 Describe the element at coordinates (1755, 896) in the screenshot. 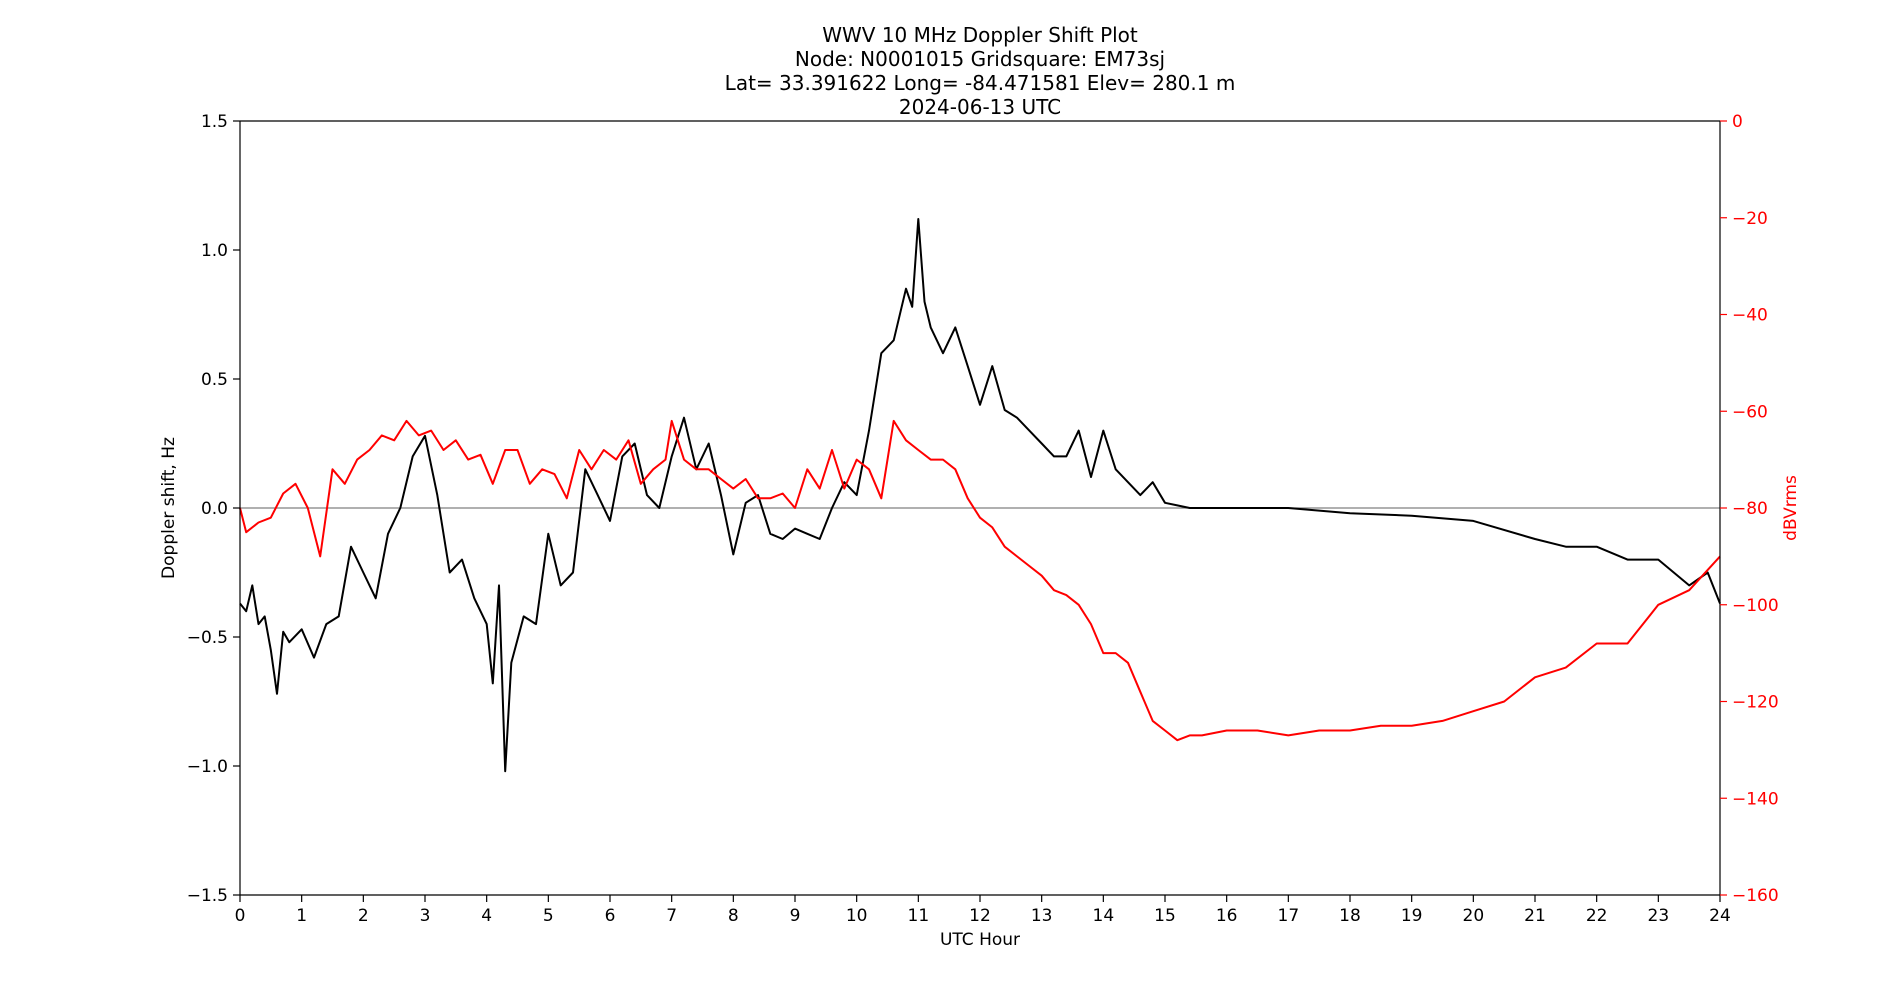

I see `y-tick-label-right: −160` at that location.